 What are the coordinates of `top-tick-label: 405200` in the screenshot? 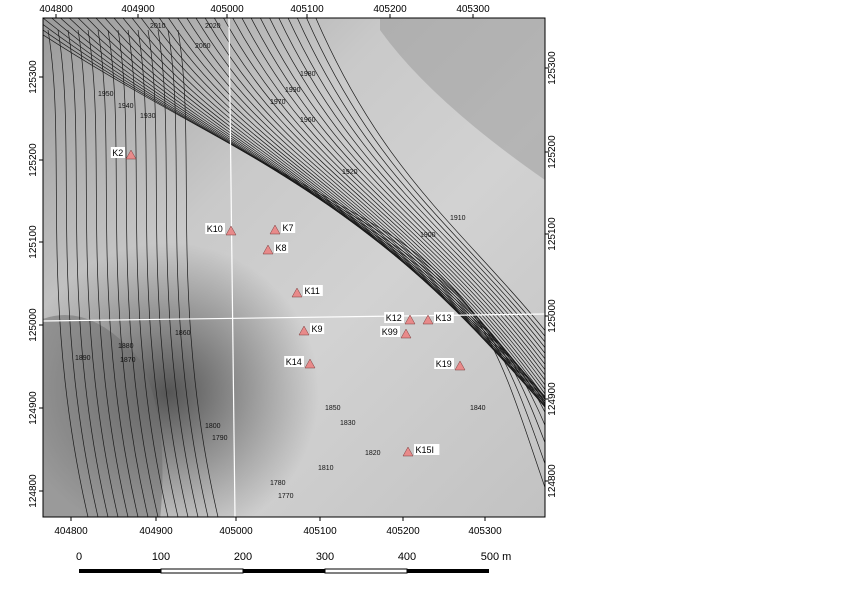 It's located at (390, 9).